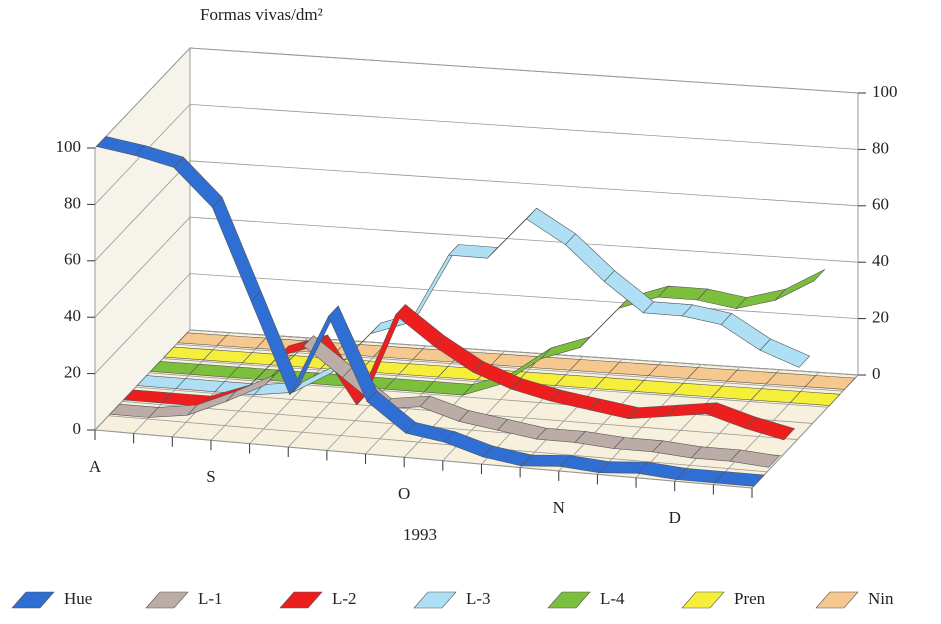 Image resolution: width=941 pixels, height=624 pixels. What do you see at coordinates (675, 517) in the screenshot?
I see `x-tick-label: D` at bounding box center [675, 517].